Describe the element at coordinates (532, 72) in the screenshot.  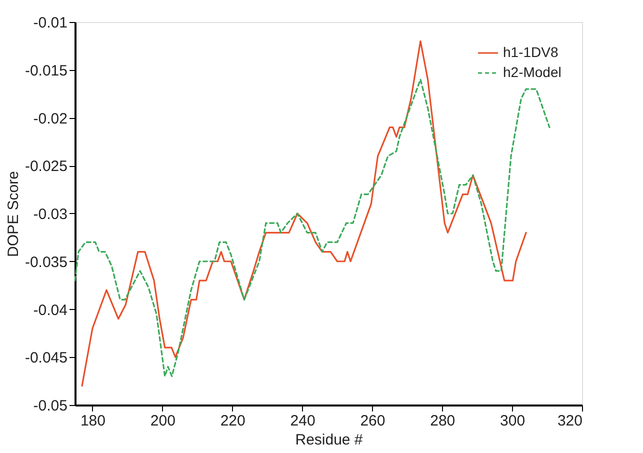
I see `legend-label: h2-Model` at that location.